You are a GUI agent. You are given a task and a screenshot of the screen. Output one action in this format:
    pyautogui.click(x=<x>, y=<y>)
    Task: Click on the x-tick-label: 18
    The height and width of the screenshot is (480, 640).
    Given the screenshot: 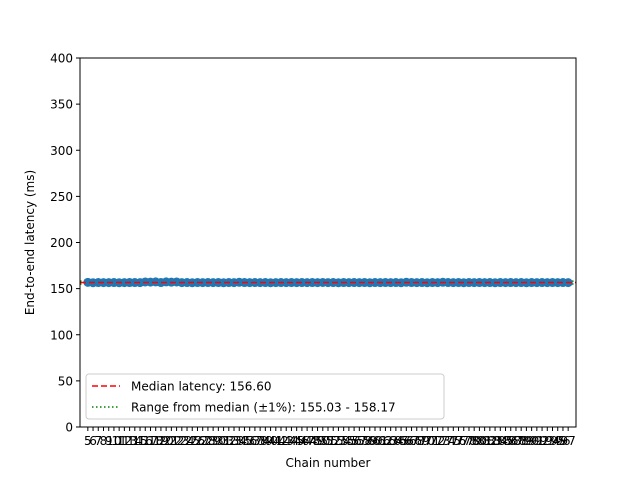 What is the action you would take?
    pyautogui.click(x=155, y=441)
    